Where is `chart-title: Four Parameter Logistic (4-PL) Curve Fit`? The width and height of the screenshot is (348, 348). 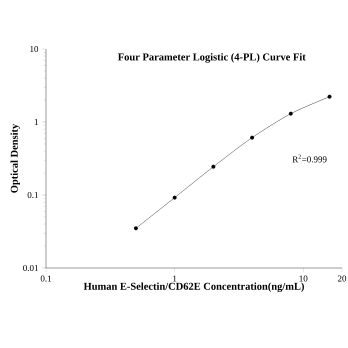
chart-title: Four Parameter Logistic (4-PL) Curve Fit is located at coordinates (212, 58).